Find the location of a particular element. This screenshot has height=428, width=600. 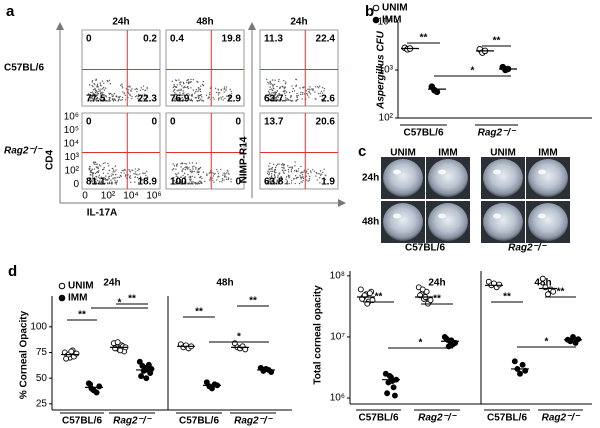

panel-title: 48h is located at coordinates (542, 283).